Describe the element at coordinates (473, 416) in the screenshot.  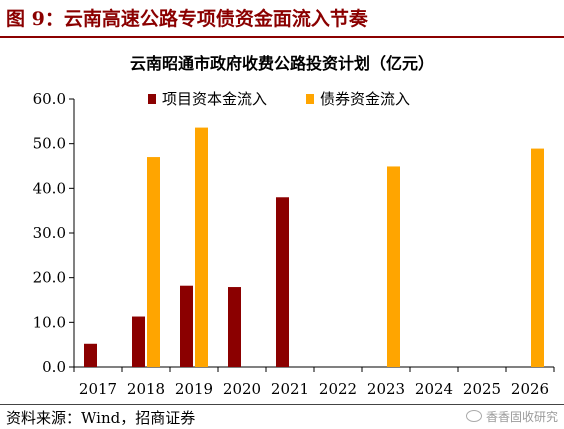
I see `wechat-icon` at that location.